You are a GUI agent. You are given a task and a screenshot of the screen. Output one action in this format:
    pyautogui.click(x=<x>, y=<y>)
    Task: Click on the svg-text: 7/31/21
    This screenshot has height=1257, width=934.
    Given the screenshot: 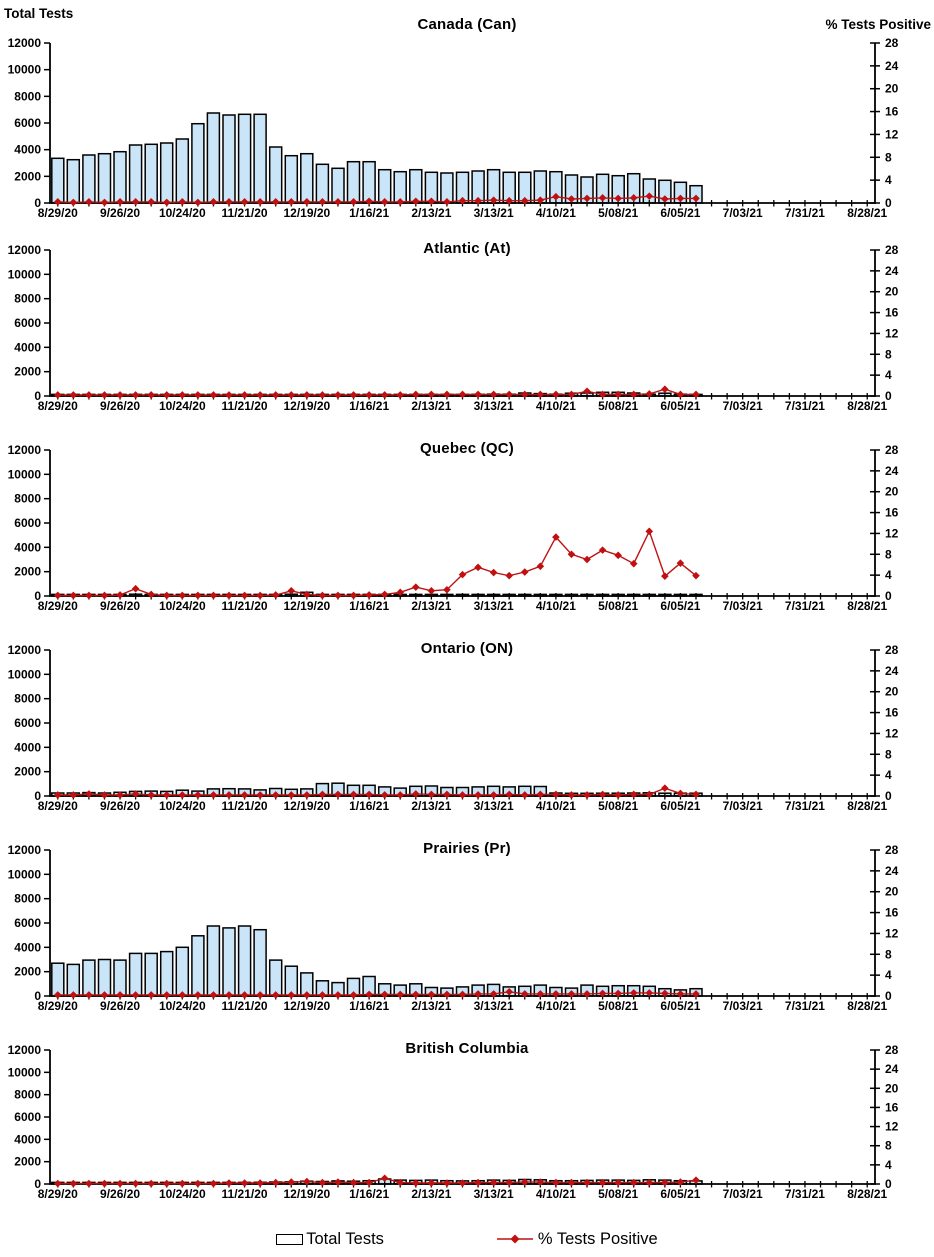 What is the action you would take?
    pyautogui.click(x=805, y=406)
    